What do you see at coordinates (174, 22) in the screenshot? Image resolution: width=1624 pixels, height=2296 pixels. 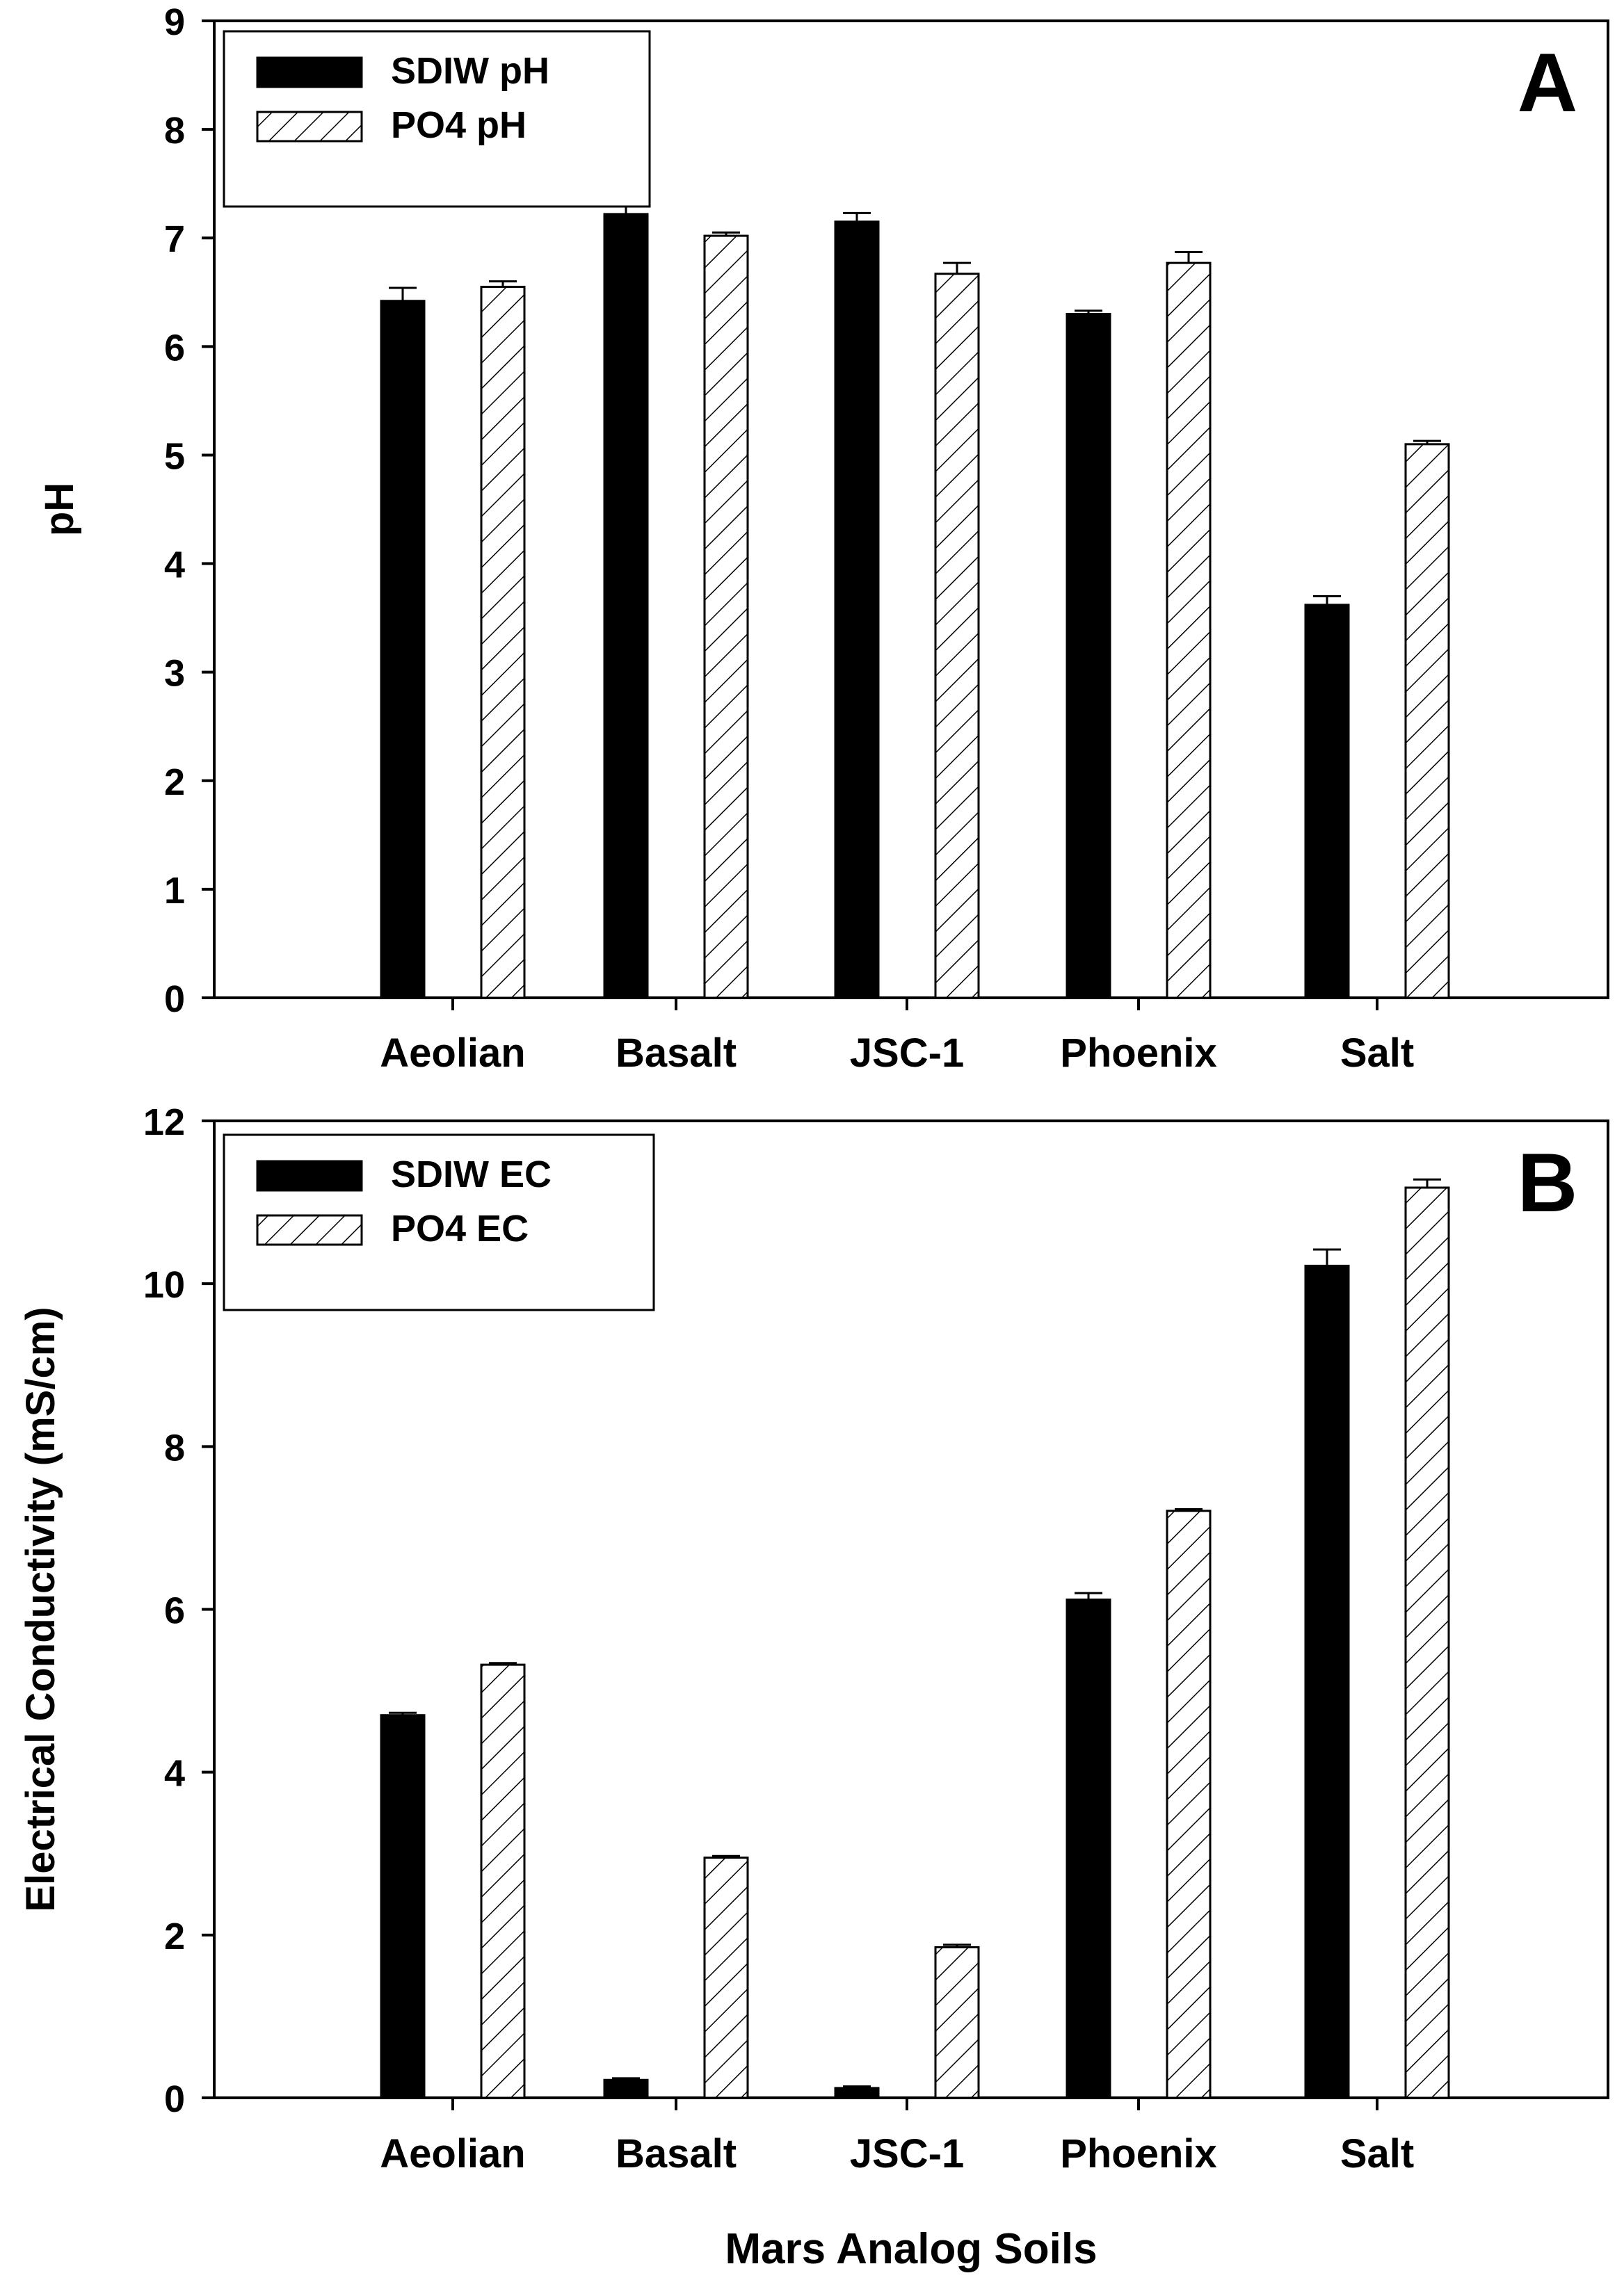 I see `y-tick-label: 9` at bounding box center [174, 22].